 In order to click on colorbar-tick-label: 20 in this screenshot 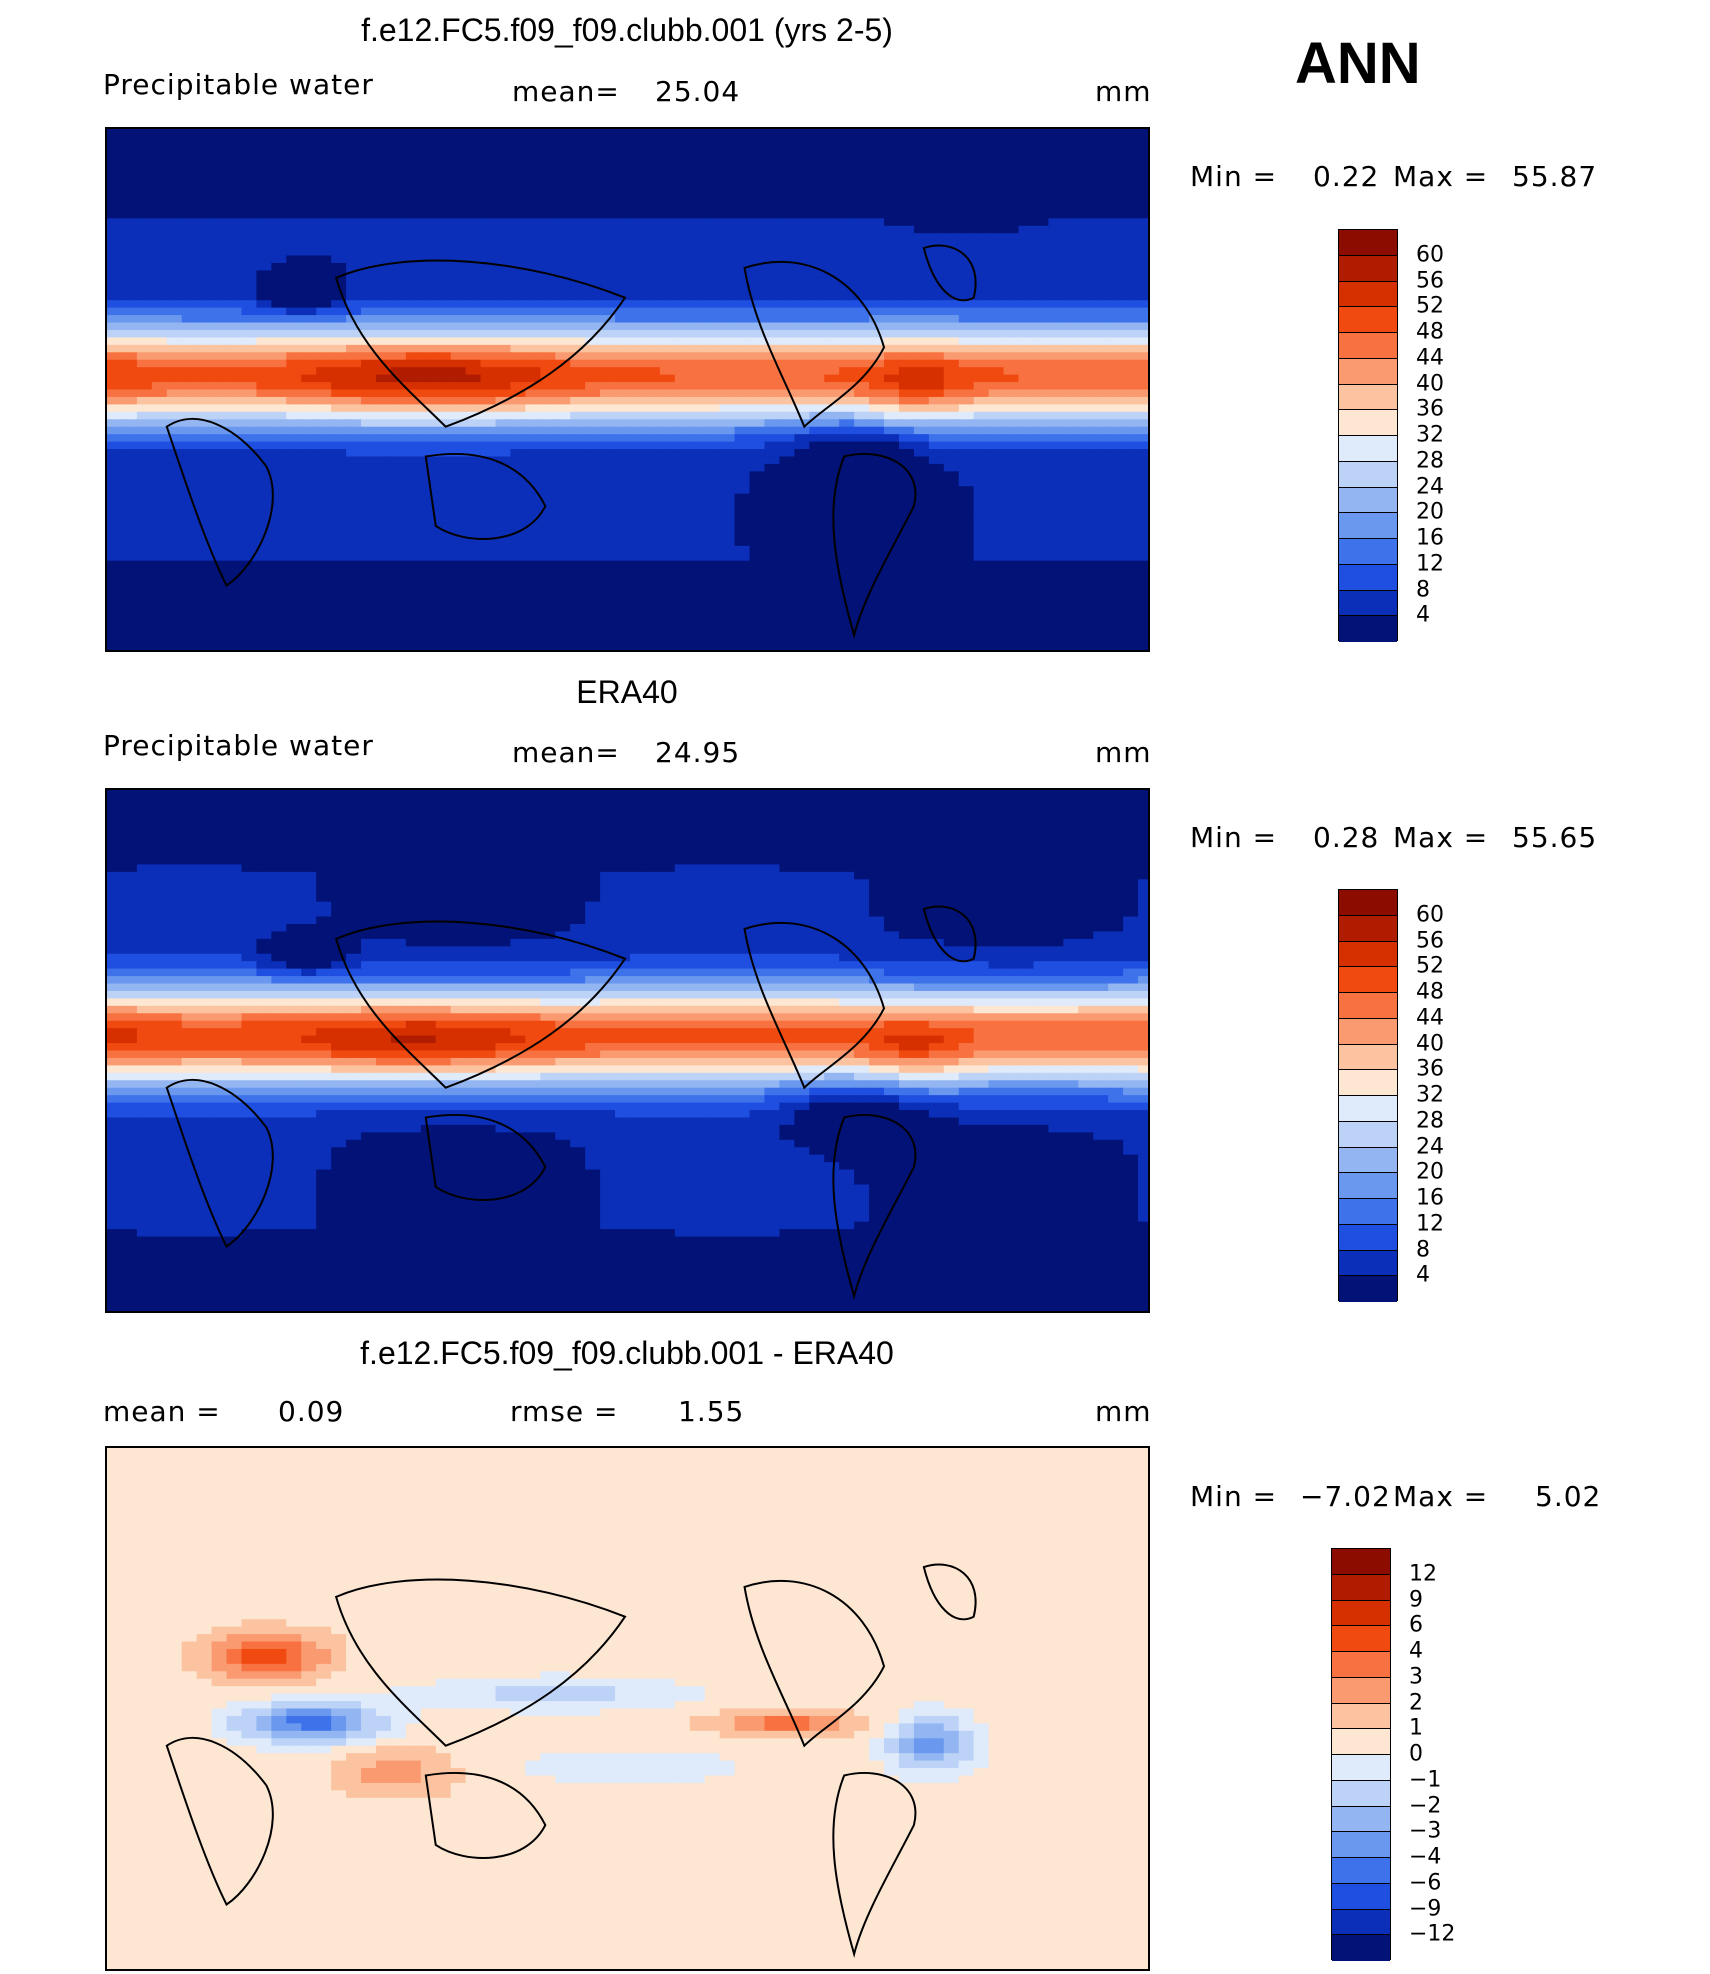, I will do `click(1430, 1172)`.